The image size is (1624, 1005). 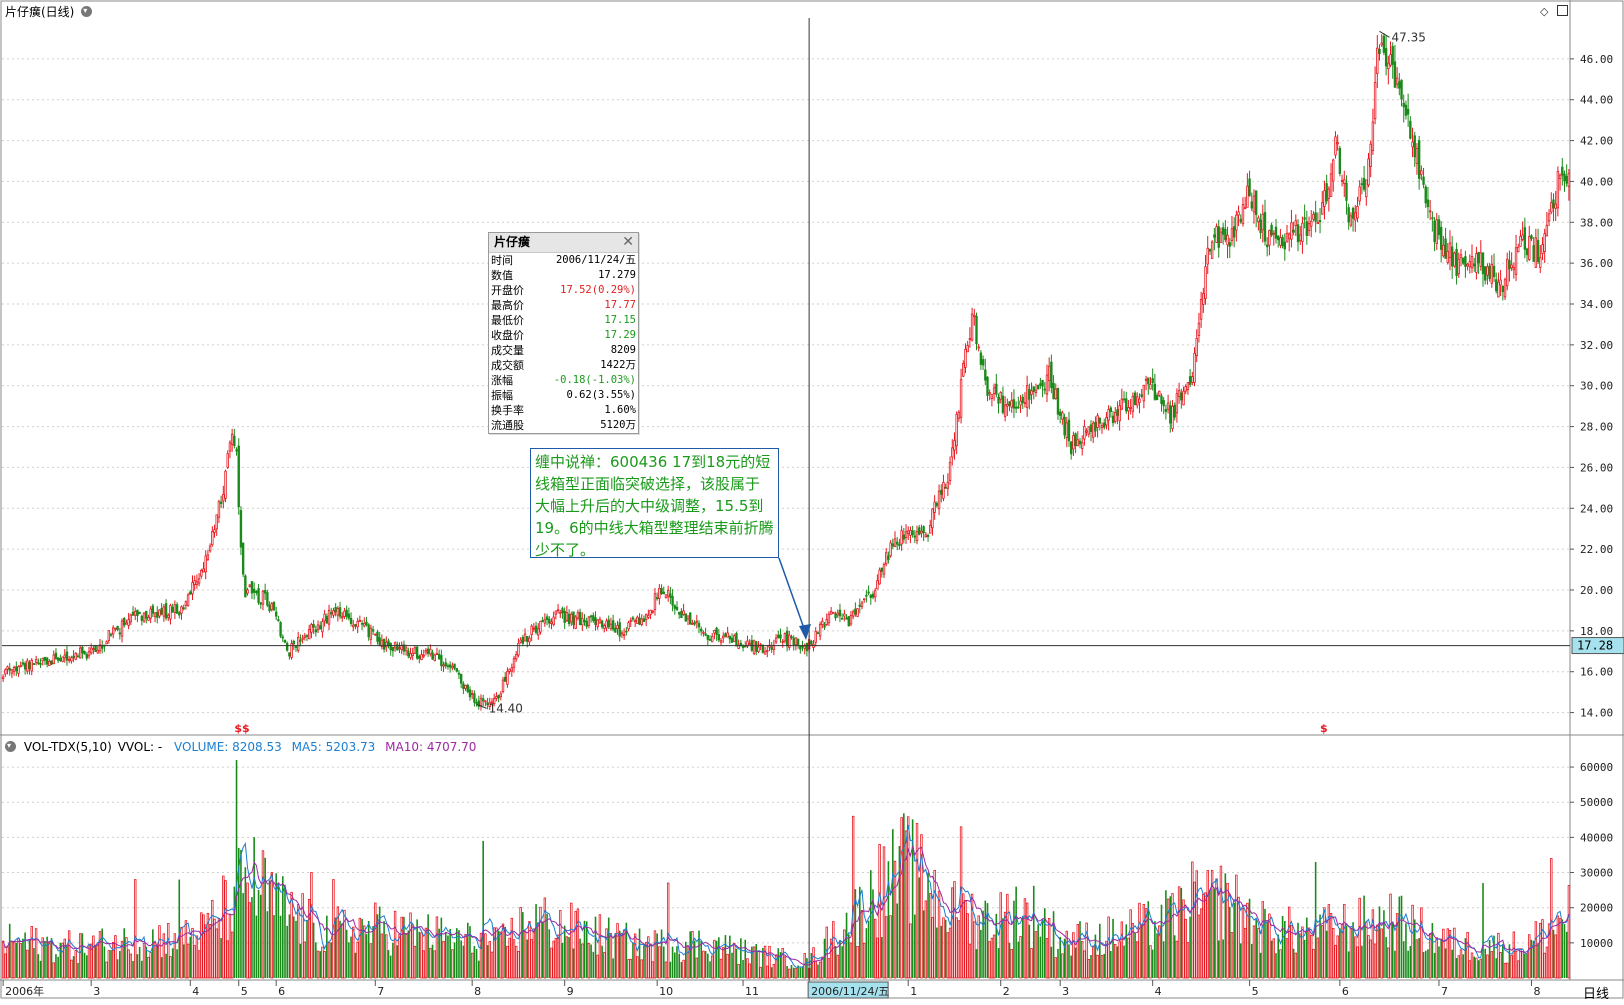 I want to click on settings-icon: ▾, so click(x=87, y=11).